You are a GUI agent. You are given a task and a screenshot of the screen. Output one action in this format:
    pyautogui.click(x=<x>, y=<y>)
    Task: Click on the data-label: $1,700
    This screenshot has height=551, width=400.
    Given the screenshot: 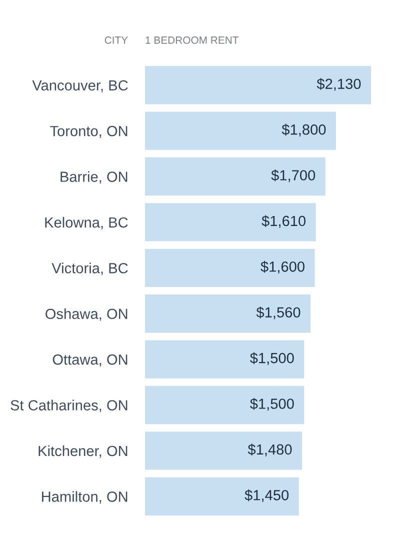 What is the action you would take?
    pyautogui.click(x=293, y=175)
    